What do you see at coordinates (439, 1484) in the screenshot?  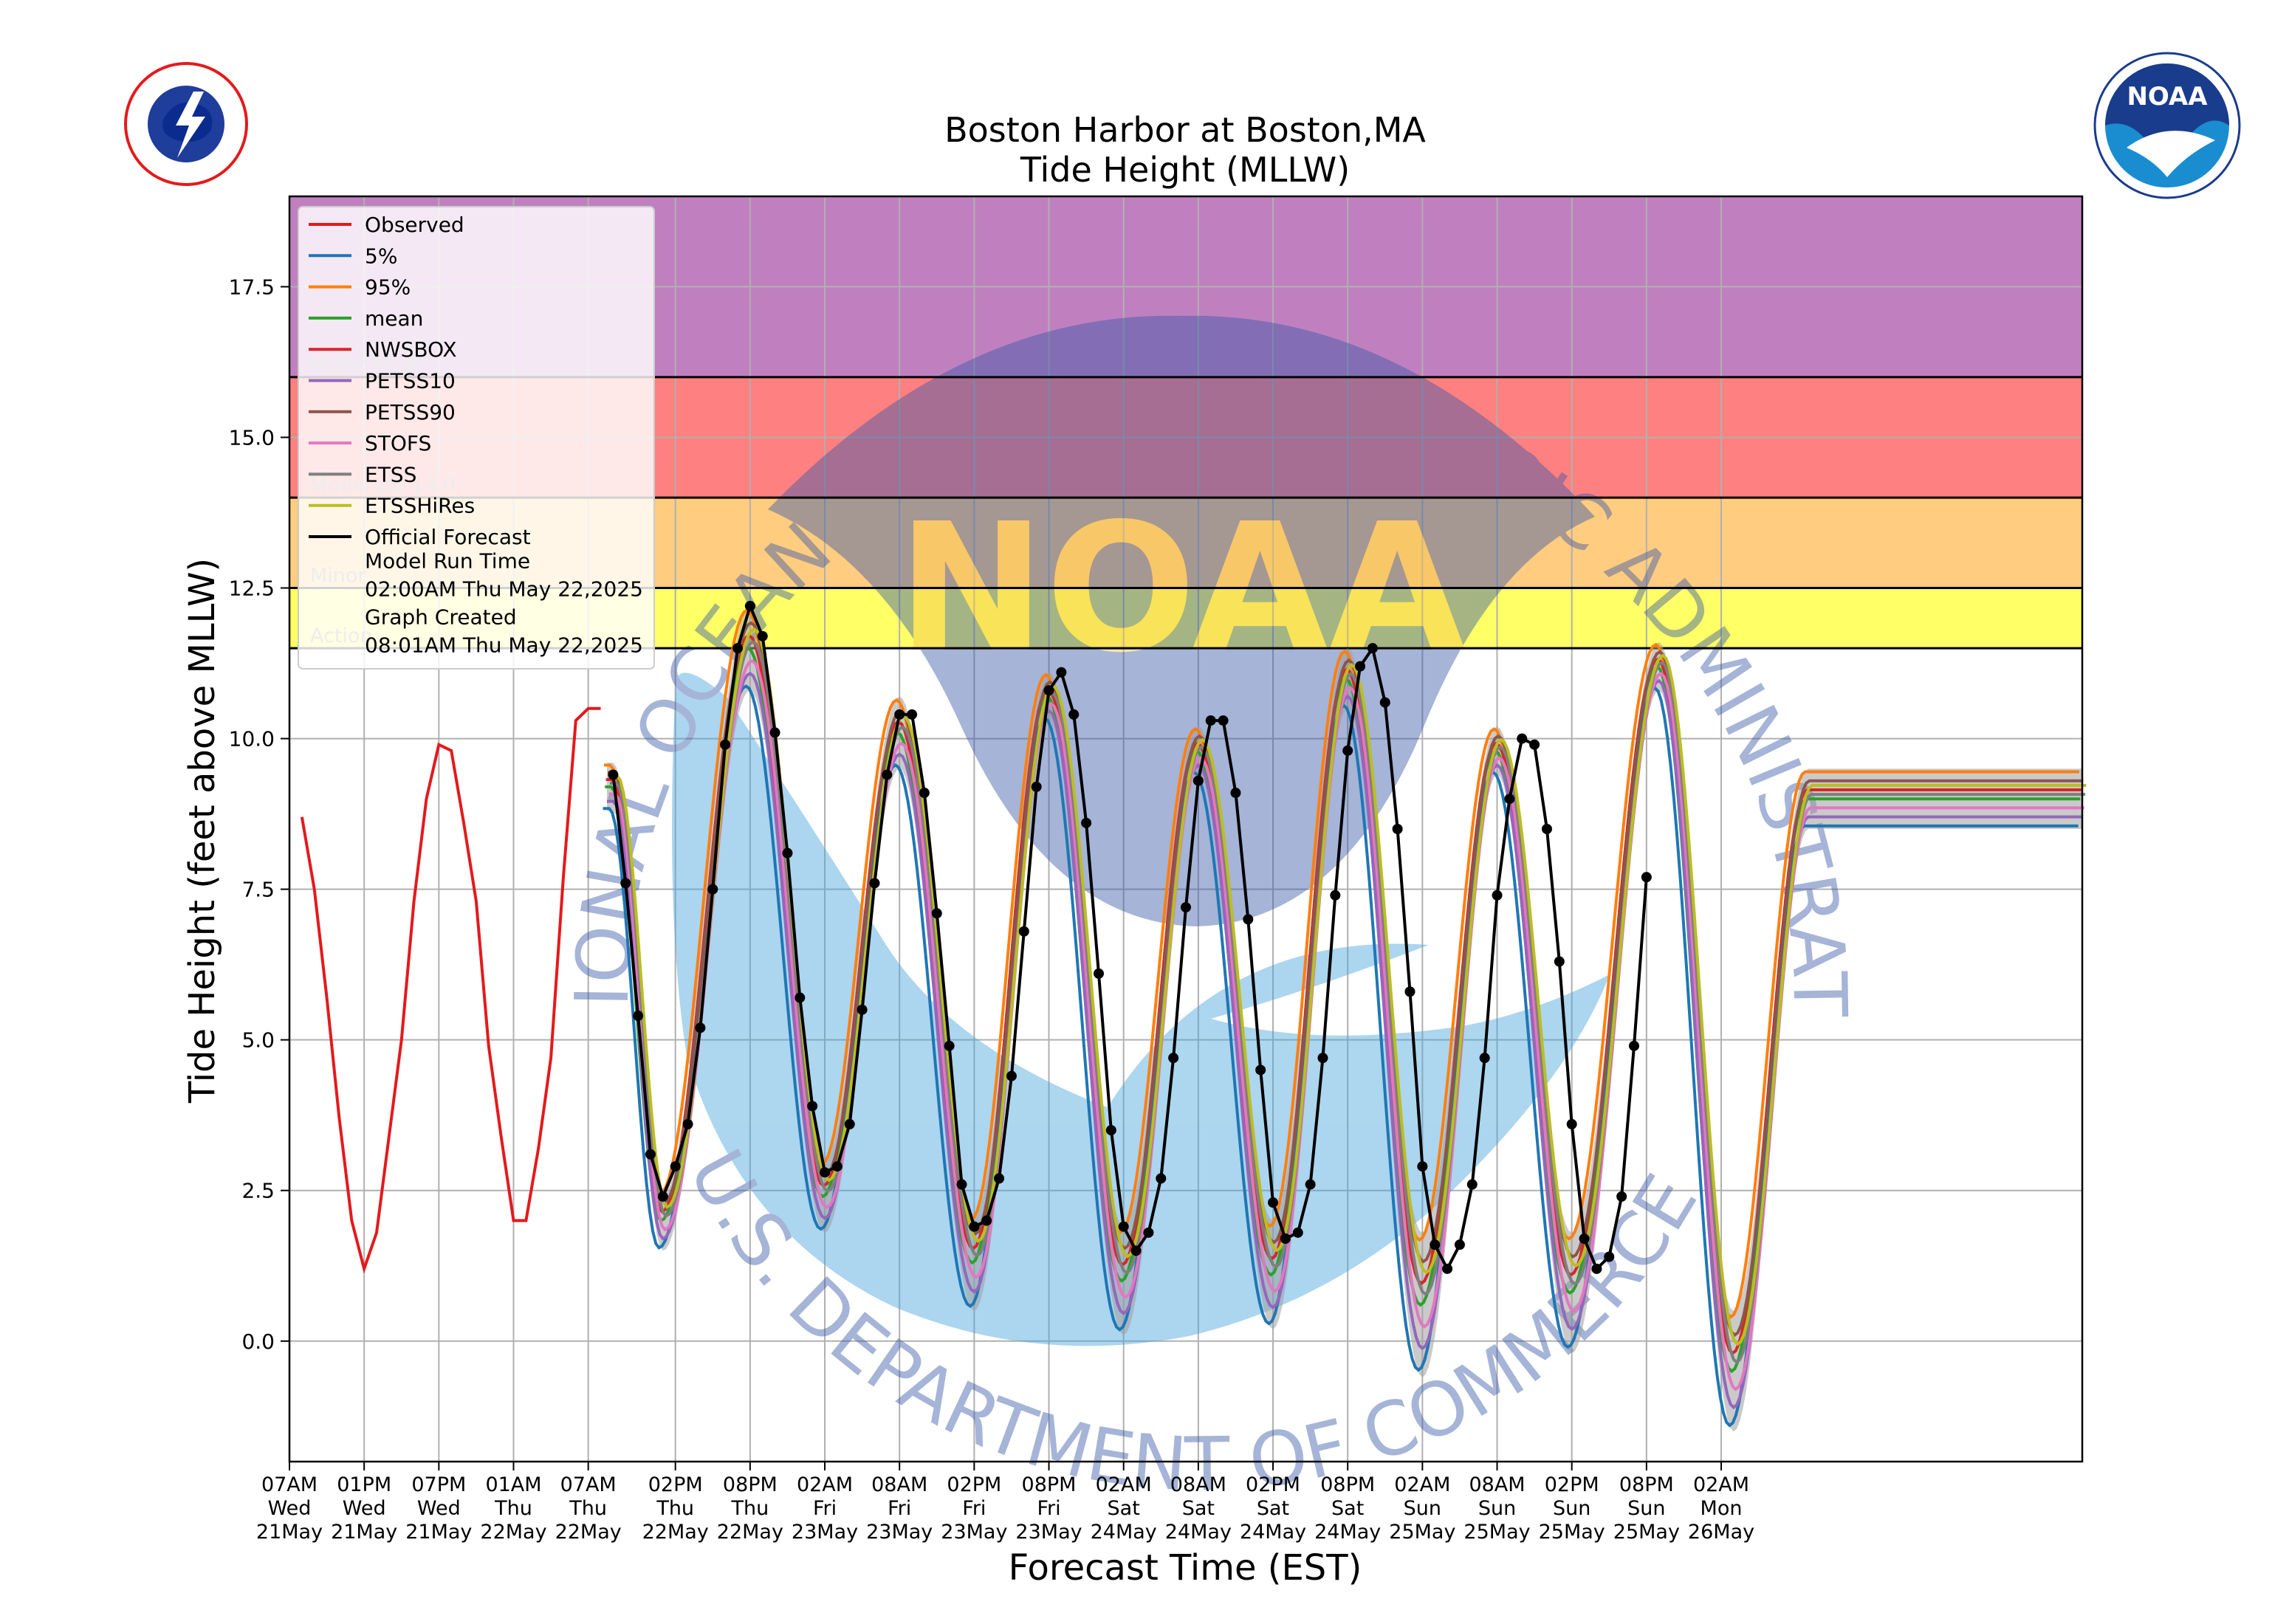 I see `x-tick-label-time: 07PM` at bounding box center [439, 1484].